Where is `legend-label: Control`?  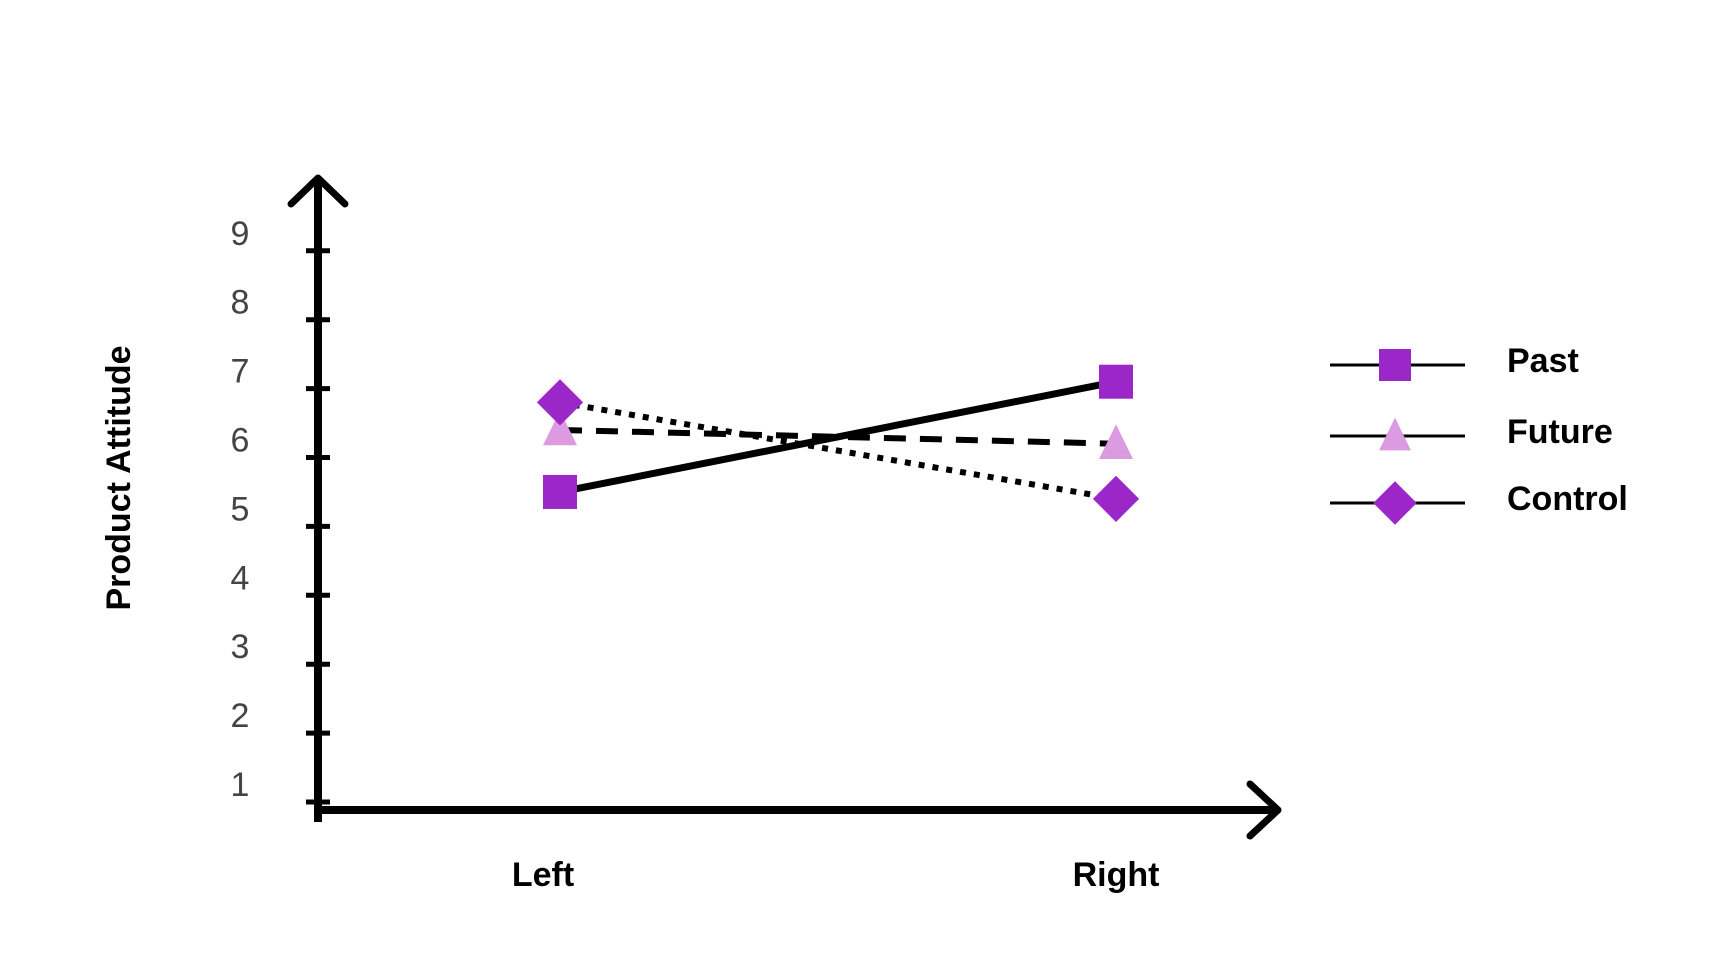
legend-label: Control is located at coordinates (1567, 499).